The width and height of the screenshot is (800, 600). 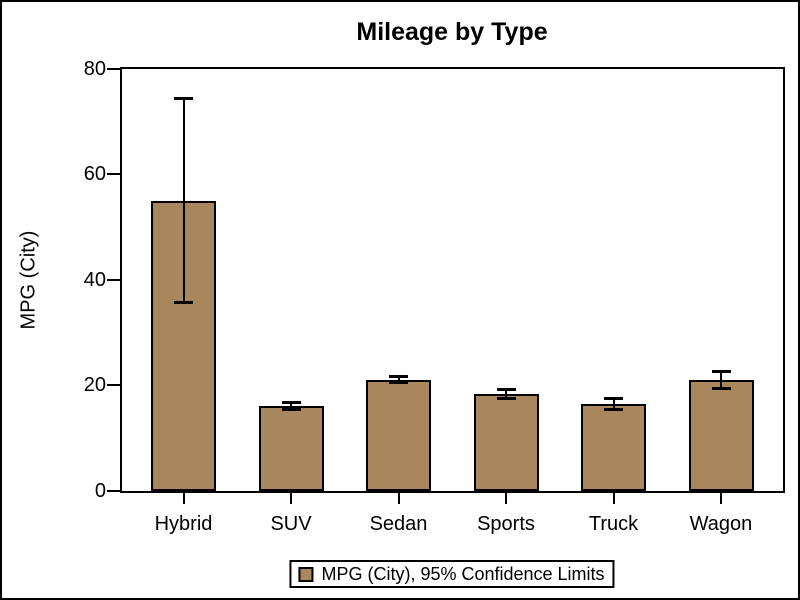 What do you see at coordinates (721, 435) in the screenshot?
I see `bar-wagon` at bounding box center [721, 435].